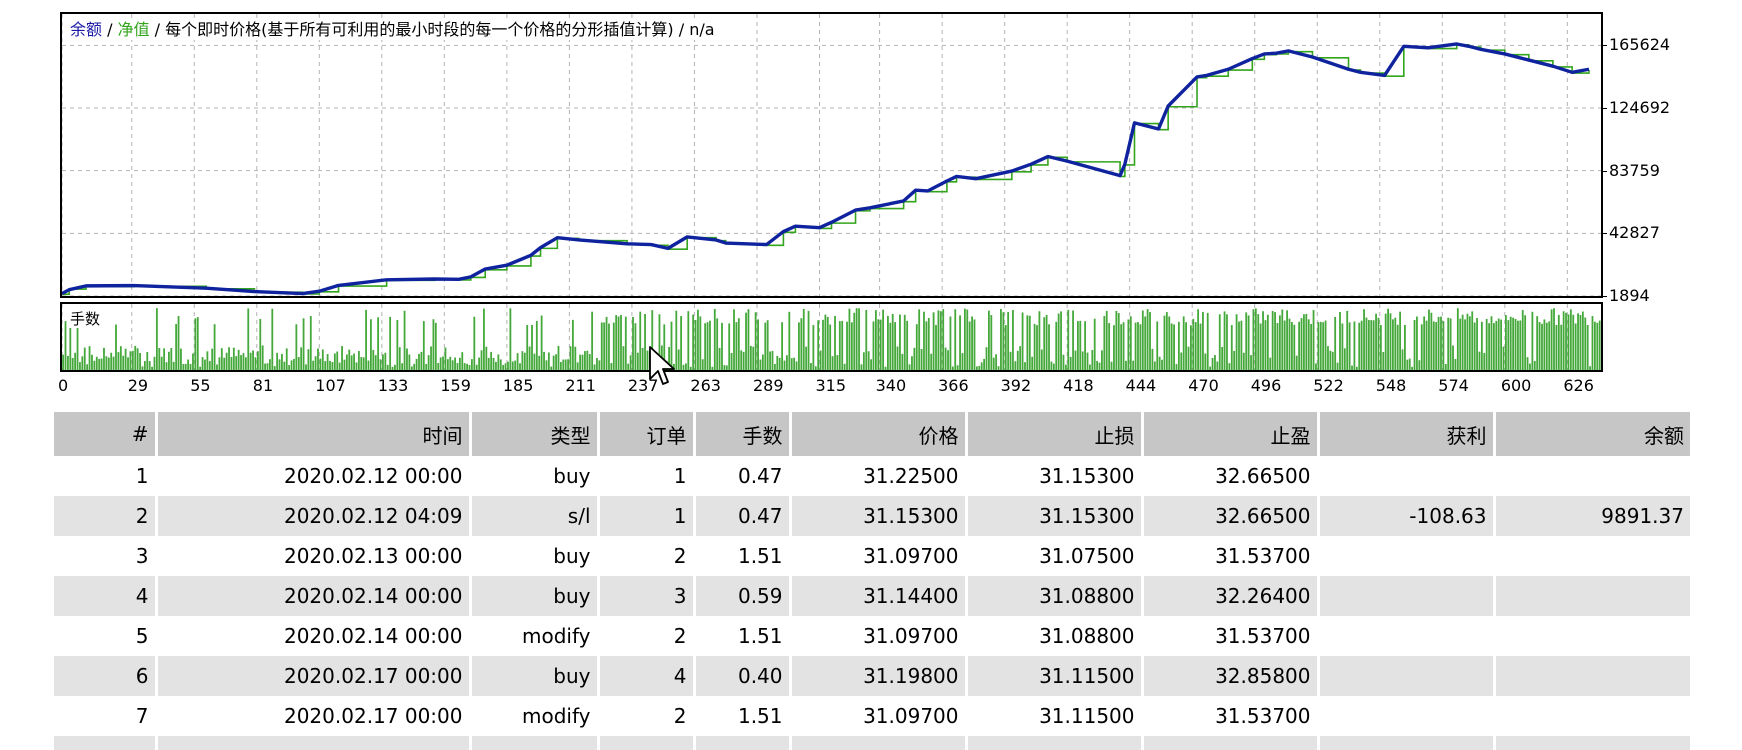 This screenshot has width=1742, height=750. I want to click on table-row, so click(872, 743).